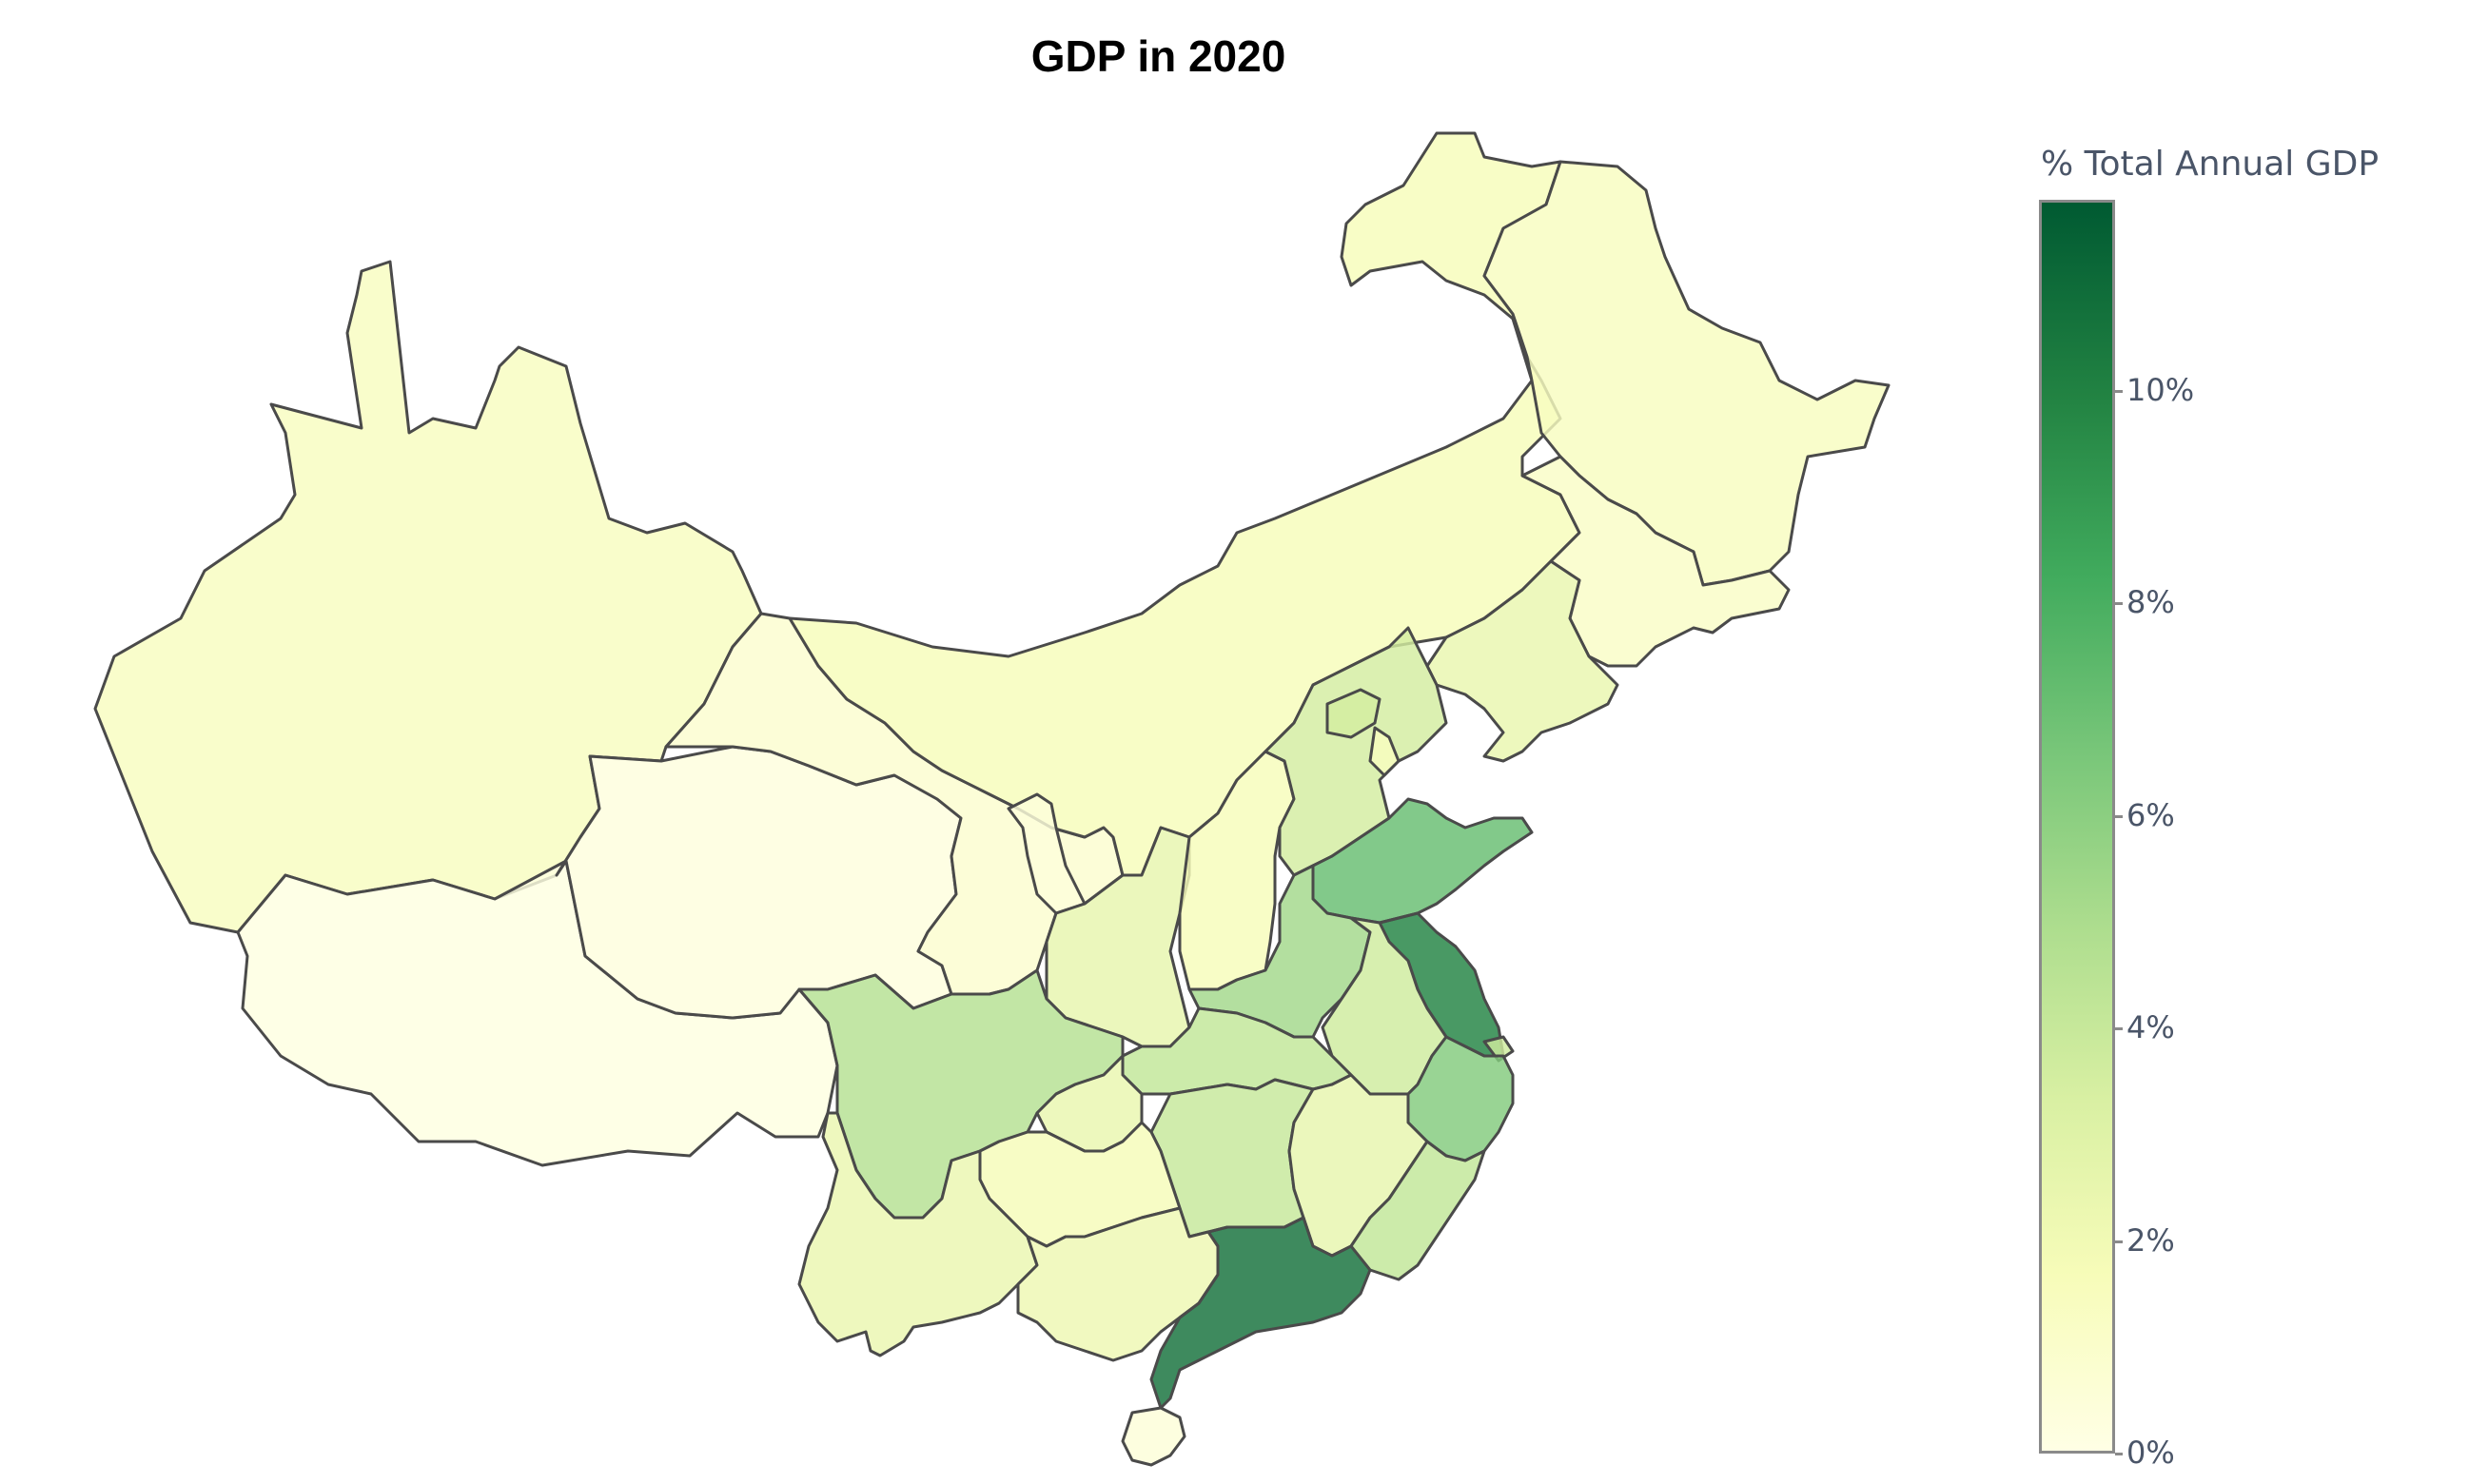 This screenshot has width=2469, height=1484. I want to click on chart-title: GDP in 2020, so click(1158, 56).